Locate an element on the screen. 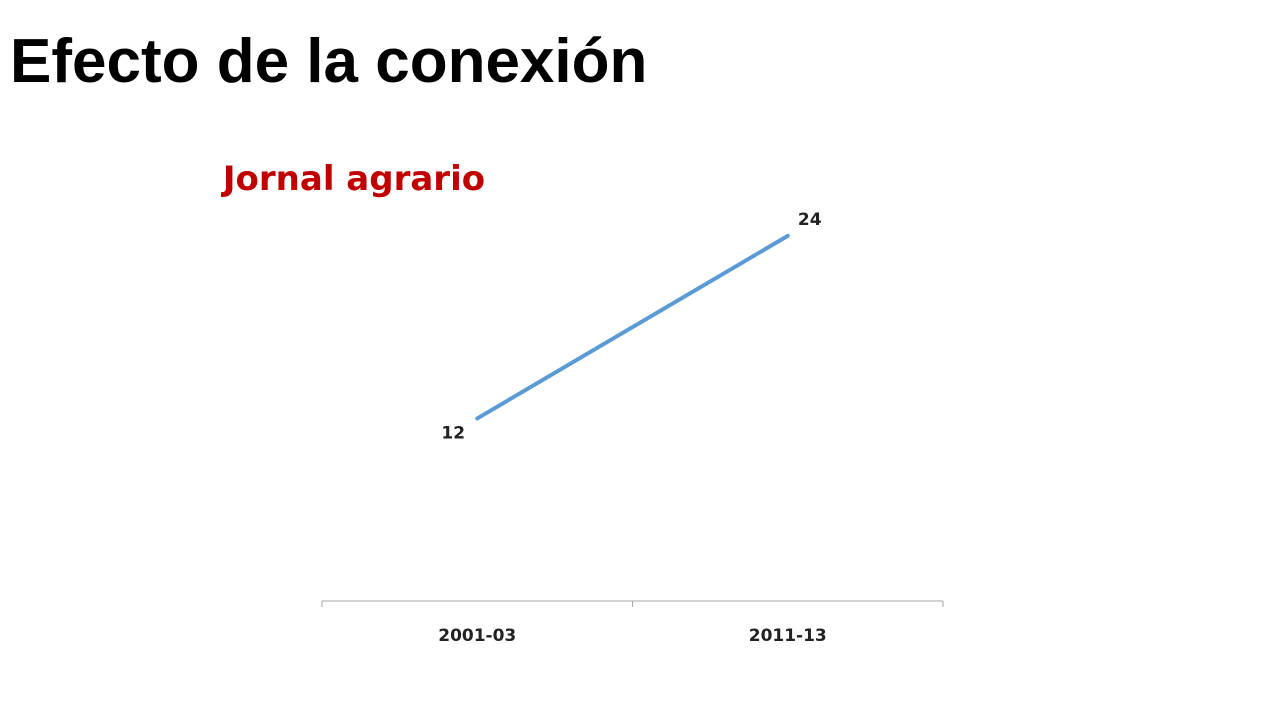 This screenshot has width=1280, height=720. x-tick-label: 2001-03 is located at coordinates (477, 636).